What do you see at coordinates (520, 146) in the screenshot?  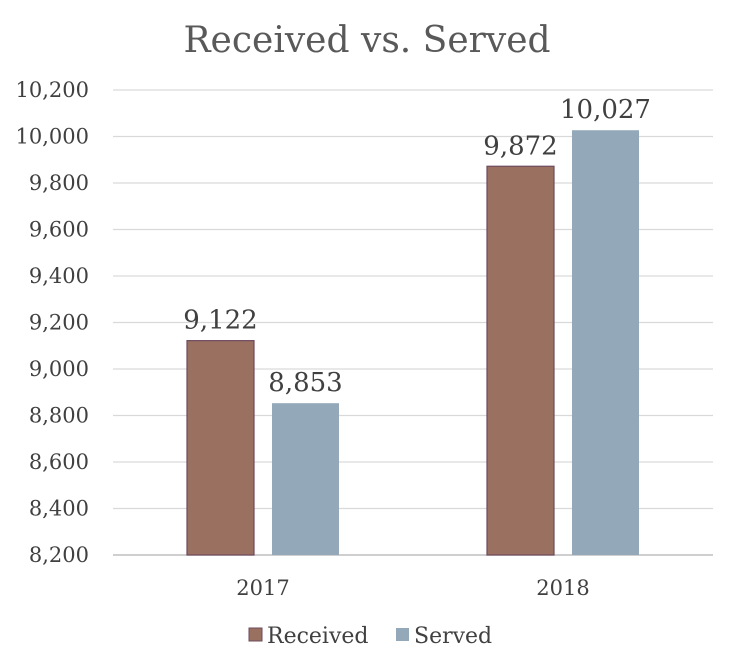 I see `data-label: 9,872` at bounding box center [520, 146].